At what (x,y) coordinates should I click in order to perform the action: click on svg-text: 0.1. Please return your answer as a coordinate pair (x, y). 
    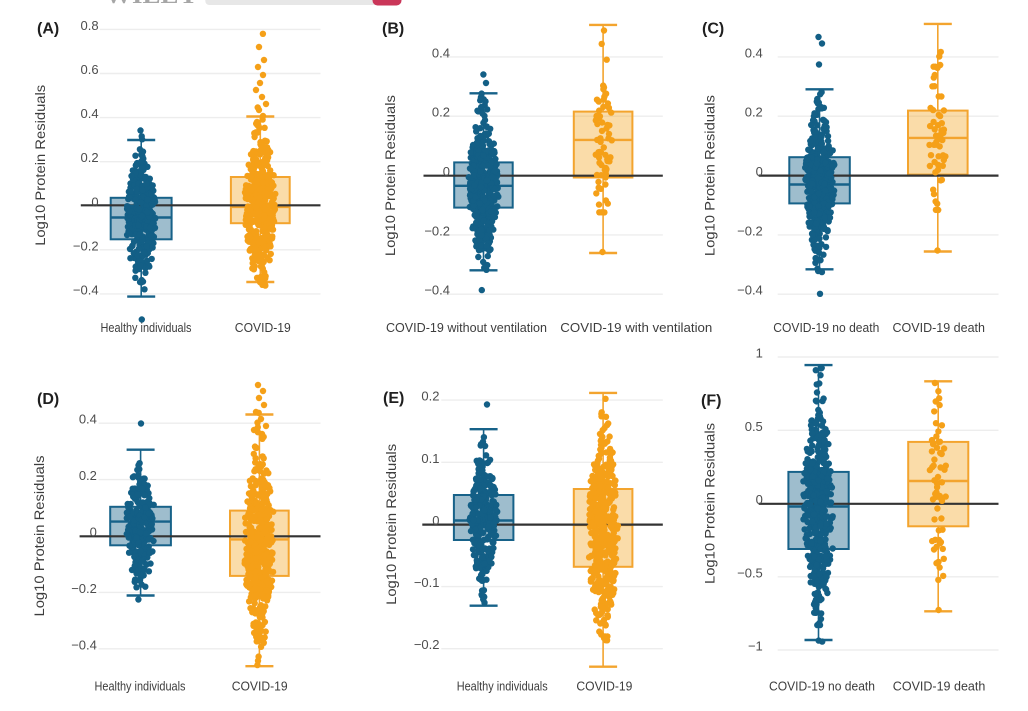
    Looking at the image, I should click on (430, 458).